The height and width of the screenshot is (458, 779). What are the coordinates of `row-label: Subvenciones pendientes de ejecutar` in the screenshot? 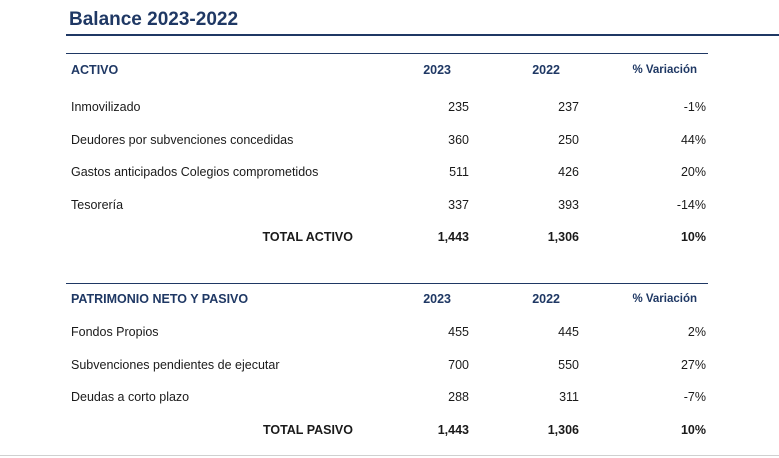 It's located at (175, 365).